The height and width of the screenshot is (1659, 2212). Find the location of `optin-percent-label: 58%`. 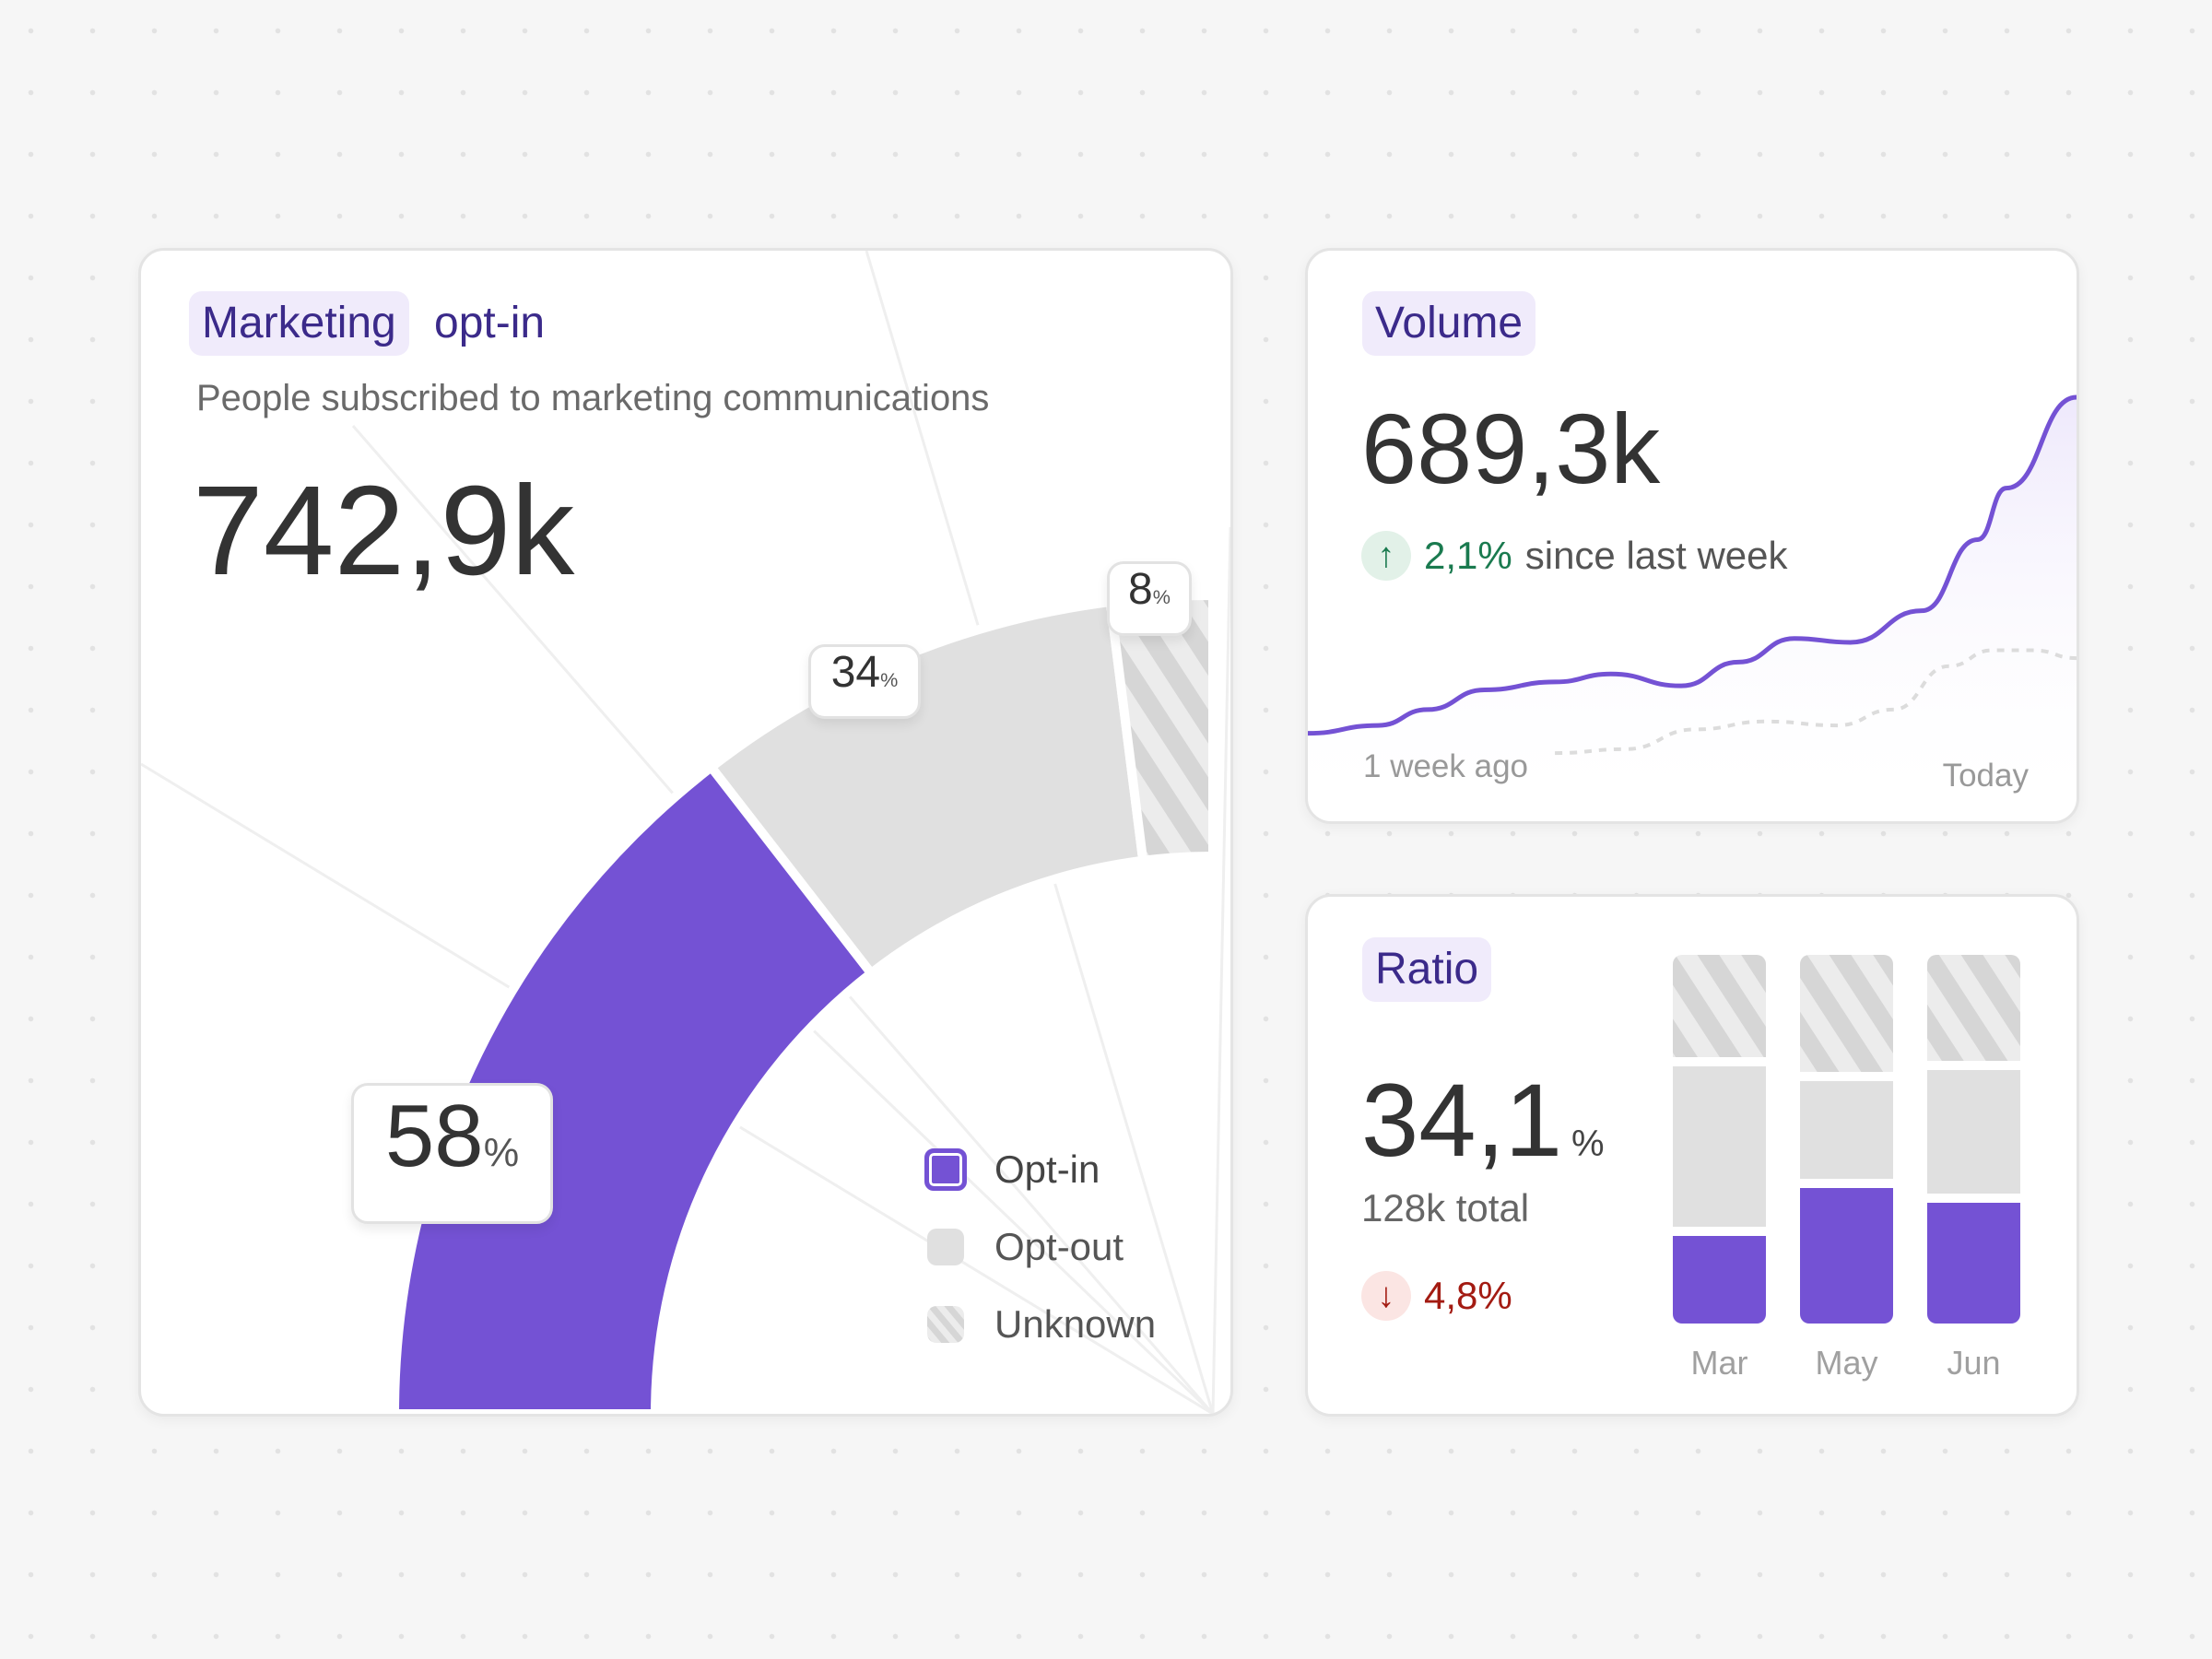

optin-percent-label: 58% is located at coordinates (452, 1153).